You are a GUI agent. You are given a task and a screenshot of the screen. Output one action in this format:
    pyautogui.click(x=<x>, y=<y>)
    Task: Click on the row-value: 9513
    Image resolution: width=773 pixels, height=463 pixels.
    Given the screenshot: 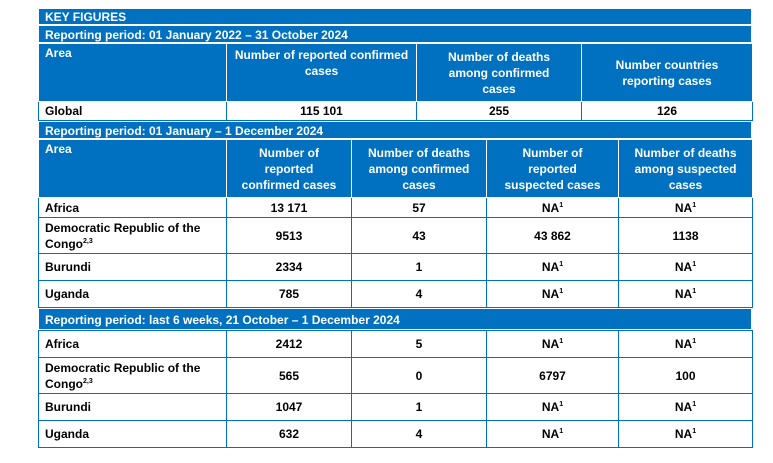 What is the action you would take?
    pyautogui.click(x=289, y=235)
    